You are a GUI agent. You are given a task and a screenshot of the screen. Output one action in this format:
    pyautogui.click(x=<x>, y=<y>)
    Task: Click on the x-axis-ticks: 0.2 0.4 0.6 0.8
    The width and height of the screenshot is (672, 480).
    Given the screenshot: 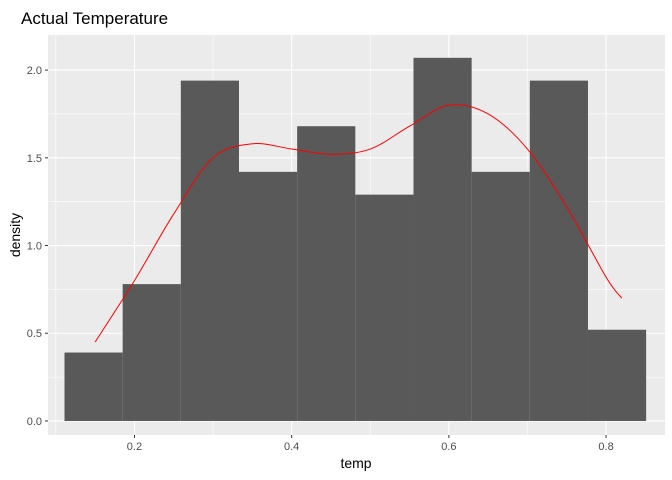 What is the action you would take?
    pyautogui.click(x=370, y=444)
    